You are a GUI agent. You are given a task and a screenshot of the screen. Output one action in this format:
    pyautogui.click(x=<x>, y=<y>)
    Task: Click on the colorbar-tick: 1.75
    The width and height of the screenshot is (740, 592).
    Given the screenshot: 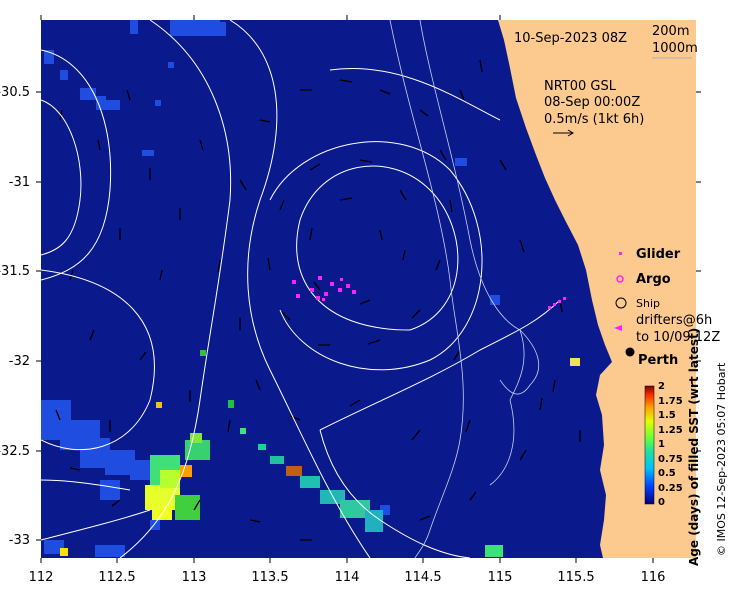 What is the action you would take?
    pyautogui.click(x=670, y=401)
    